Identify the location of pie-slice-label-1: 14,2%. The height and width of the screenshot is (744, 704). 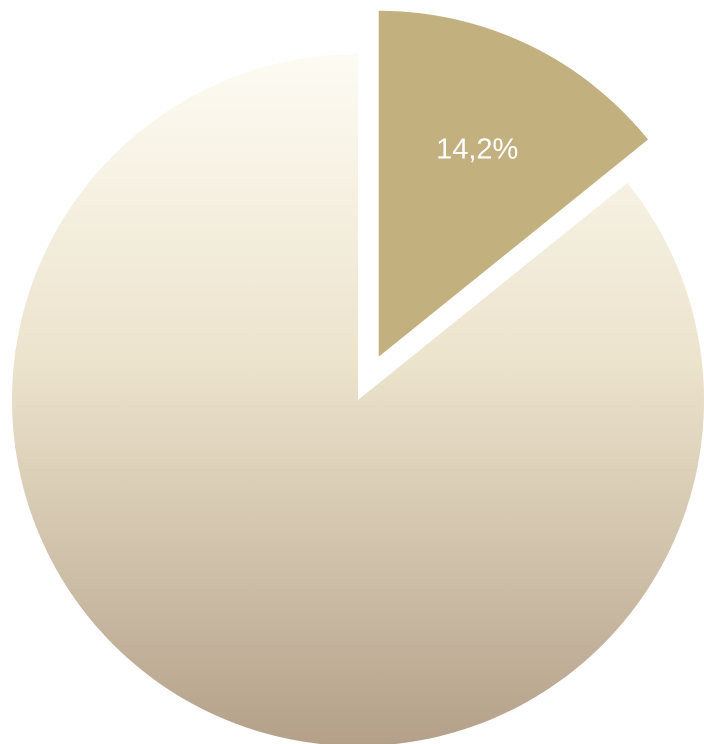
(477, 149).